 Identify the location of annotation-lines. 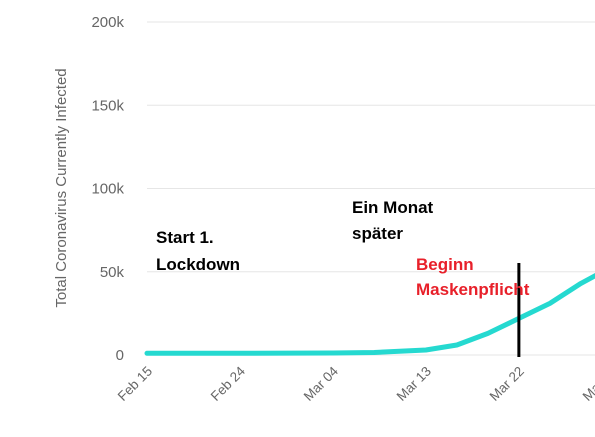
(519, 310).